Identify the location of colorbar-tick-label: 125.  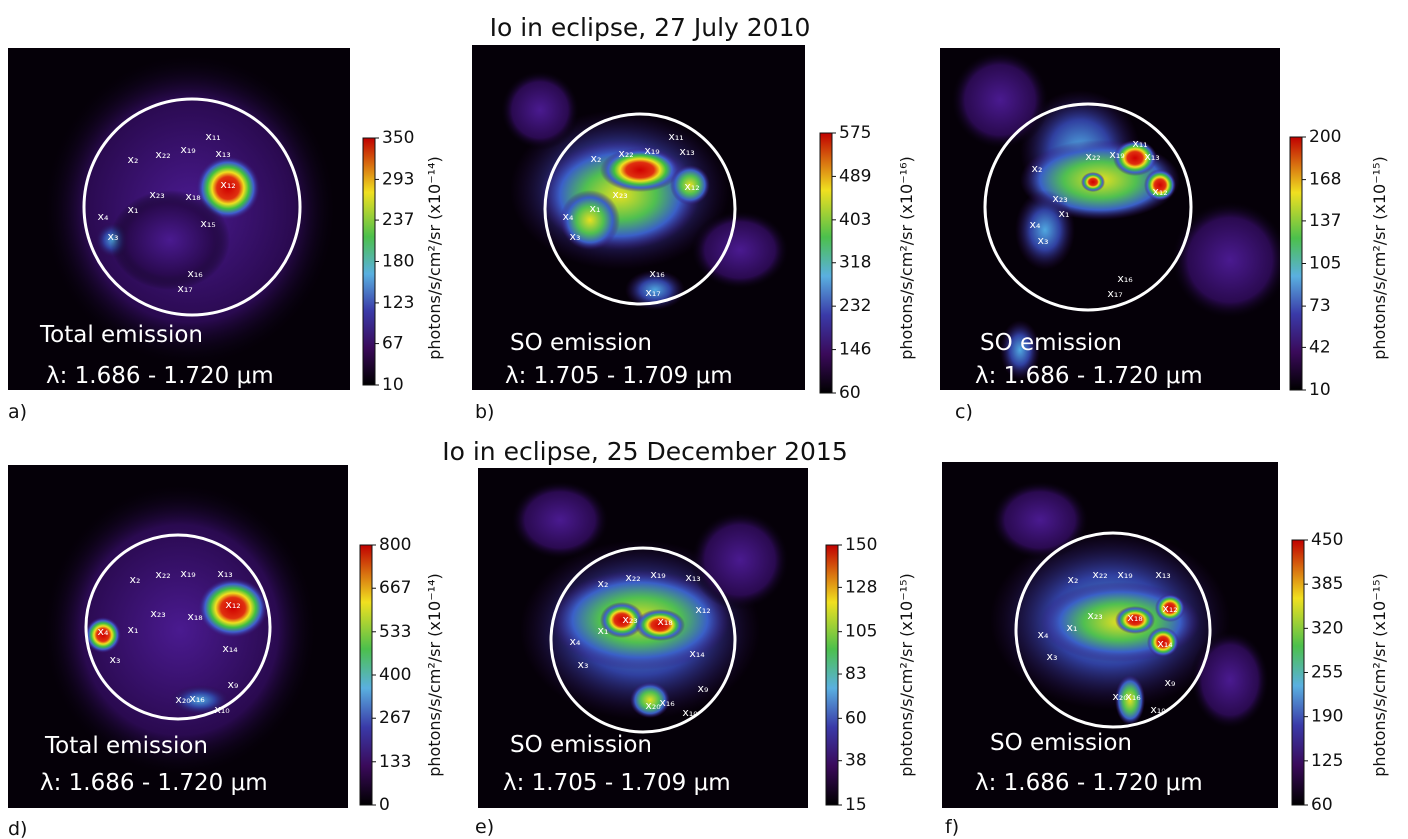
(1327, 761).